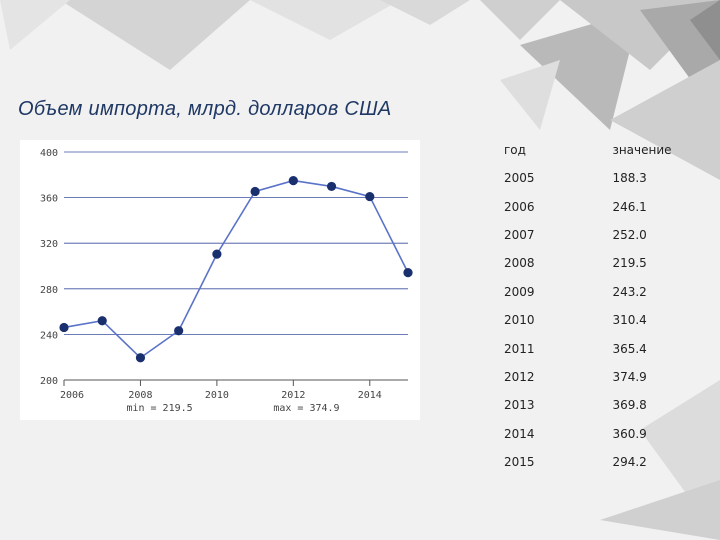  Describe the element at coordinates (49, 381) in the screenshot. I see `y-tick-label: 200` at that location.